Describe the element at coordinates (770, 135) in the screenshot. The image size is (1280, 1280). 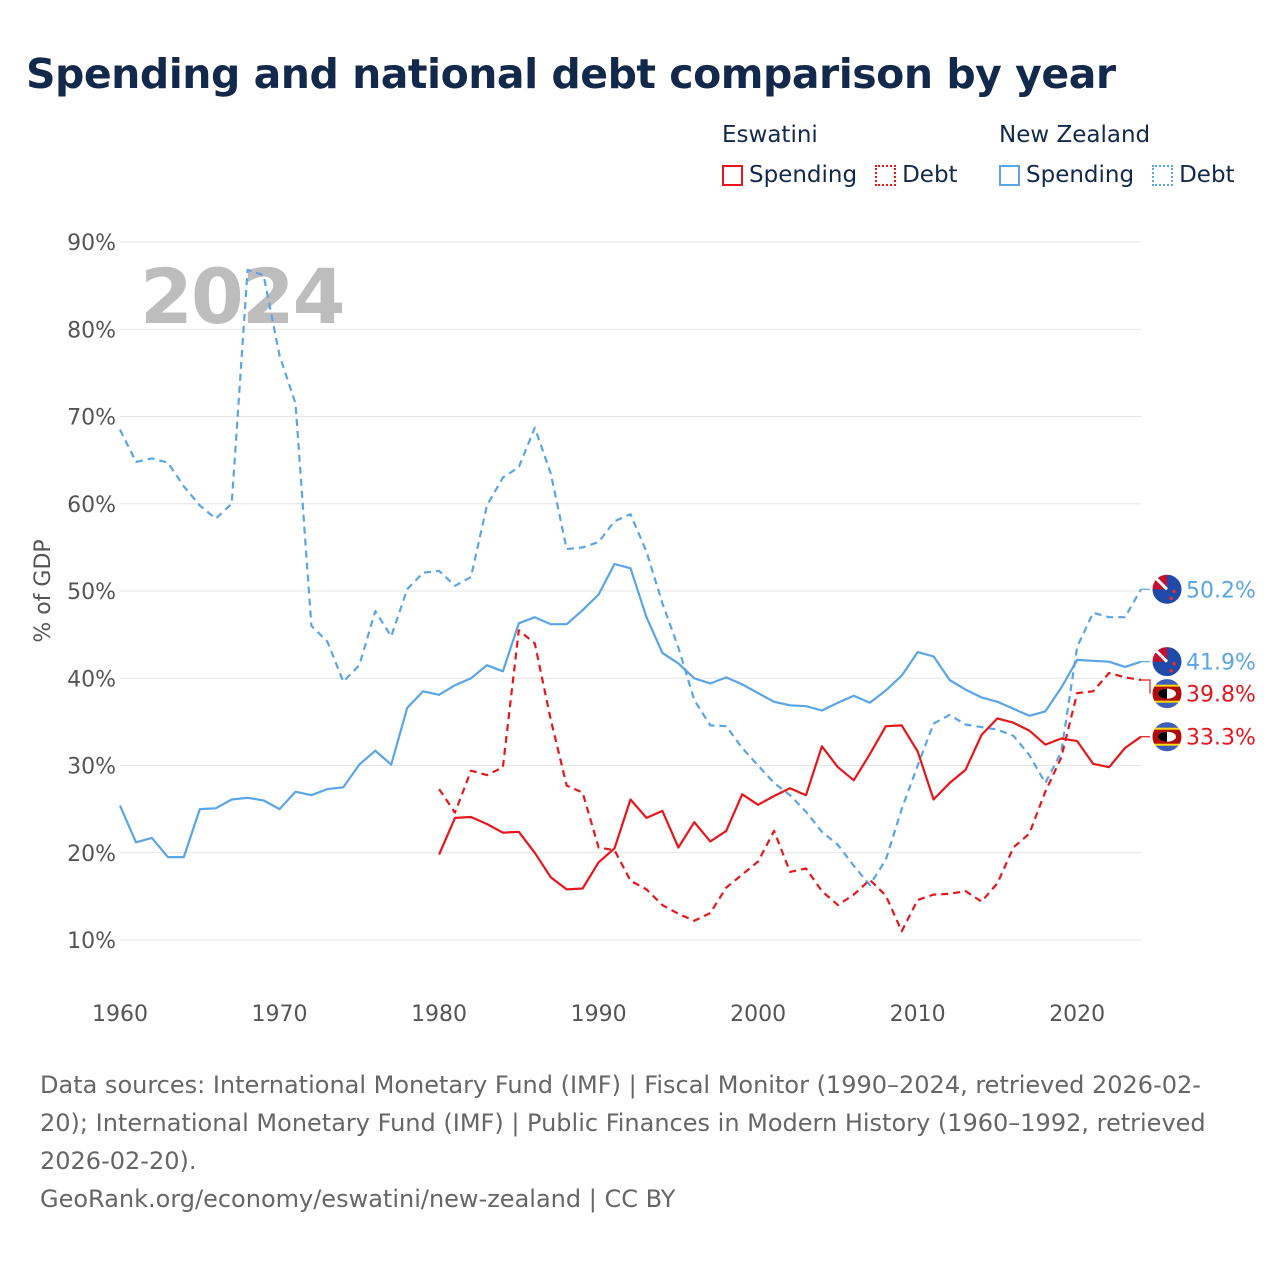
I see `legend-country-eswatini: Eswatini` at that location.